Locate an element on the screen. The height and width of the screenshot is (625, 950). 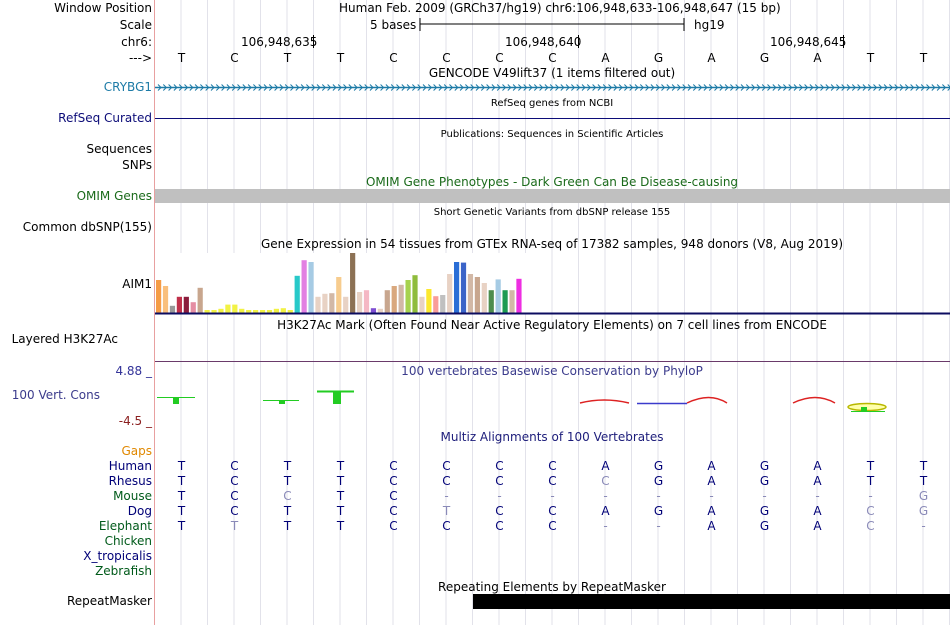
gencode-track-title: GENCODE V49lift37 (1 items filtered out) is located at coordinates (552, 73).